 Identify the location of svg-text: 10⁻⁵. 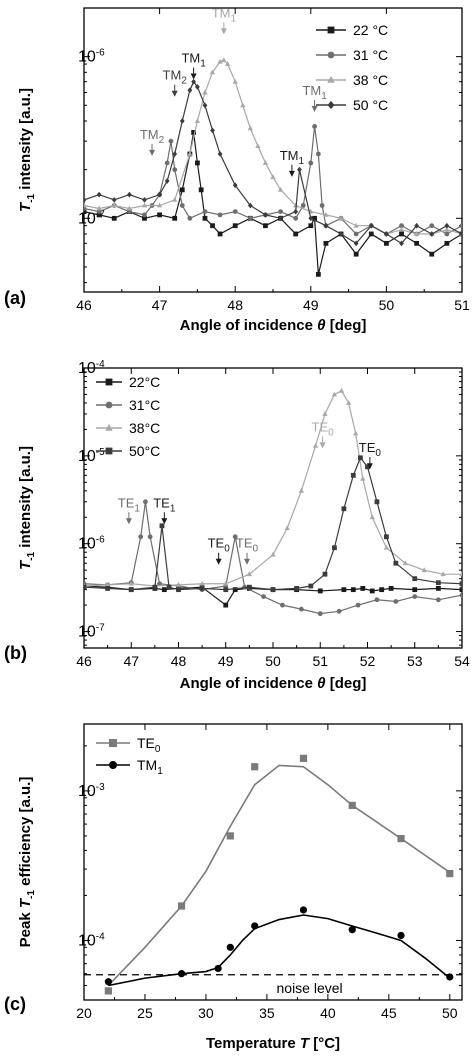
(91, 456).